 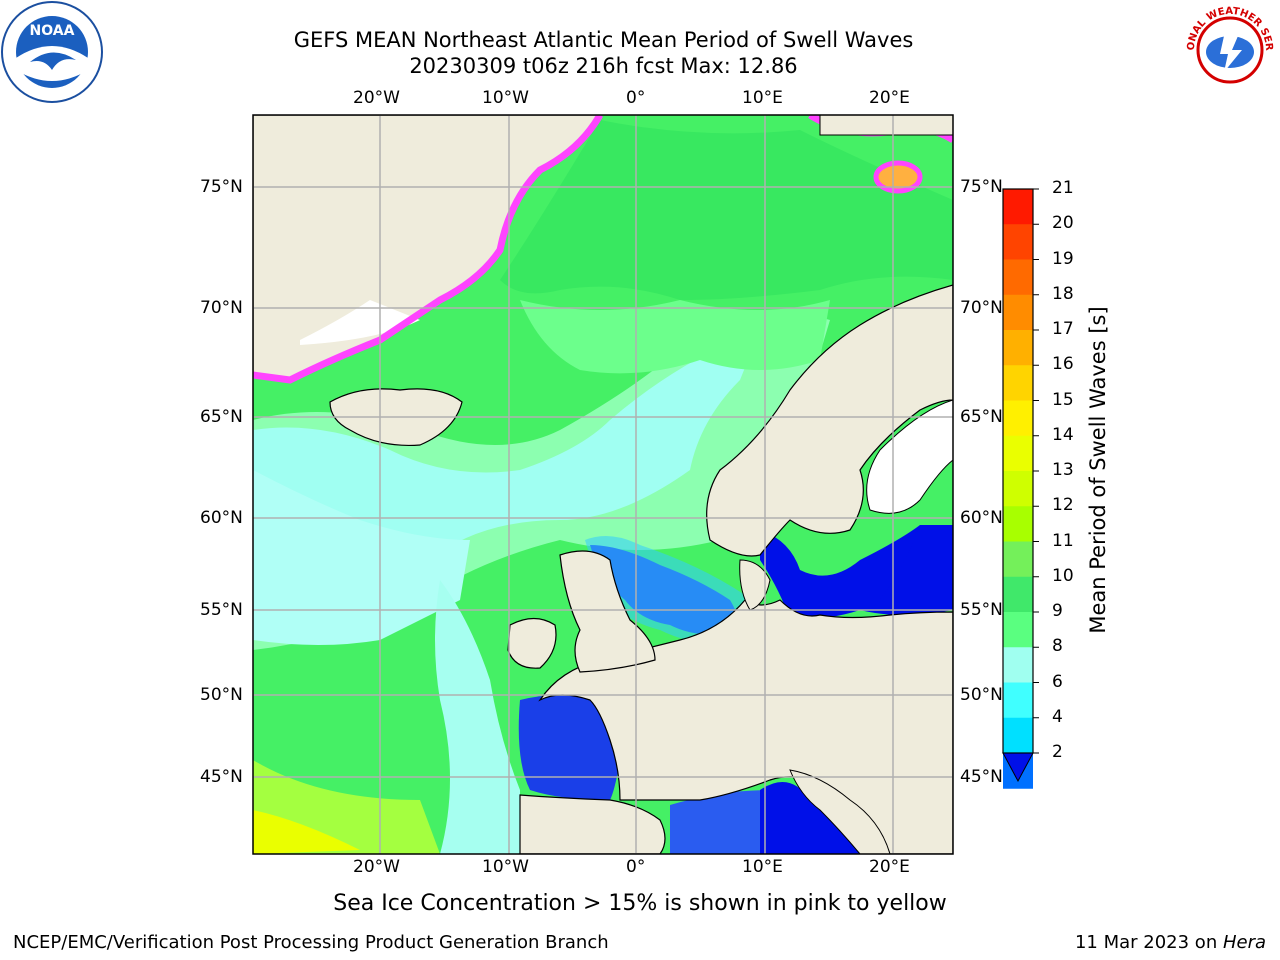 I want to click on lon-label-bottom-20e: 20°E, so click(x=889, y=867).